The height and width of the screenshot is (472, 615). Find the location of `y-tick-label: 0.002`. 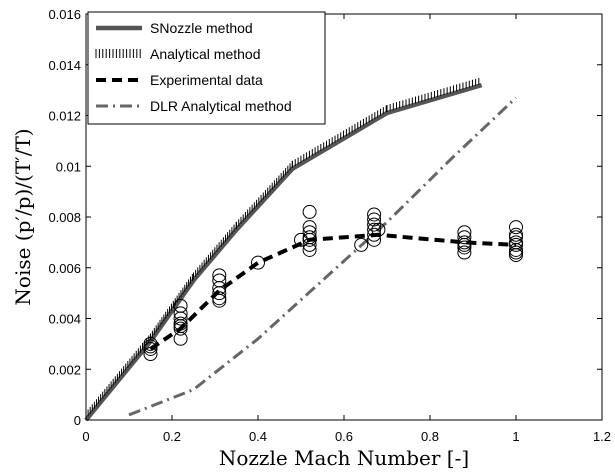

y-tick-label: 0.002 is located at coordinates (64, 369).